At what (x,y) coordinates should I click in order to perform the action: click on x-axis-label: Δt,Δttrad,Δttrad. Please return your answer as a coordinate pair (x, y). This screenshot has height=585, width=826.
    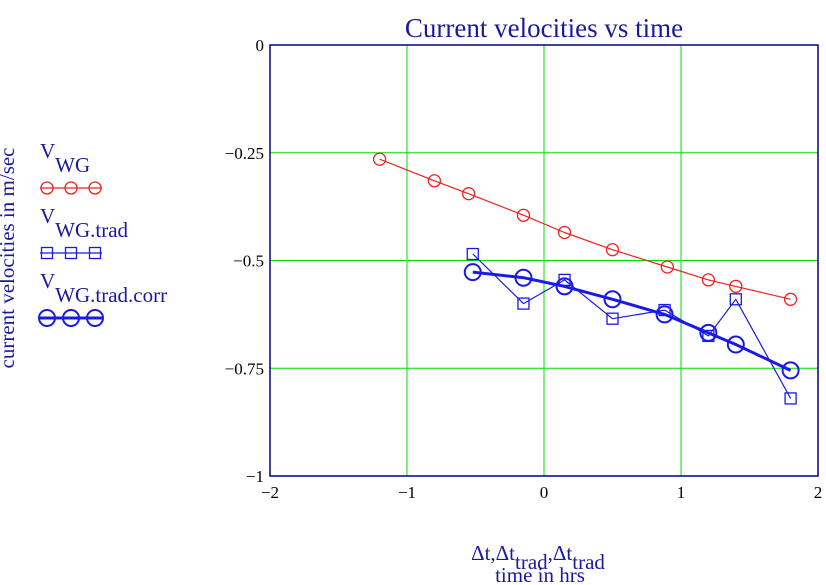
    Looking at the image, I should click on (538, 557).